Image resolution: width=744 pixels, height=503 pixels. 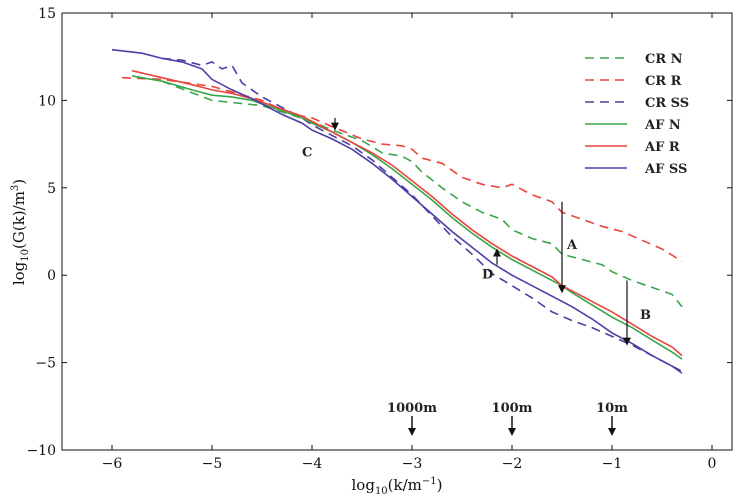 What do you see at coordinates (572, 245) in the screenshot?
I see `annotation-label-a: A` at bounding box center [572, 245].